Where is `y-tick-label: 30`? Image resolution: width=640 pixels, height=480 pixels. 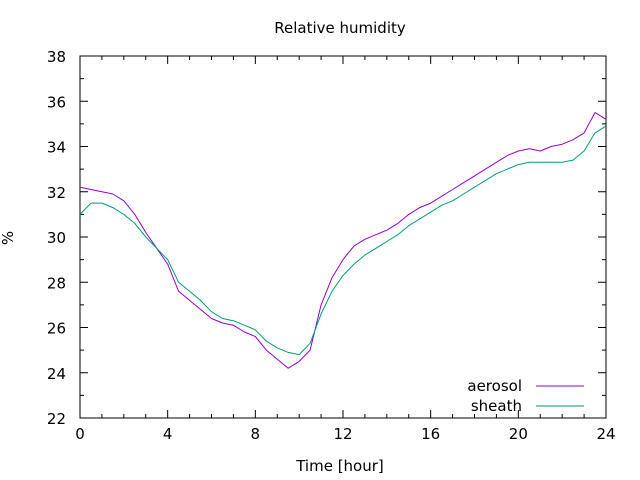 y-tick-label: 30 is located at coordinates (56, 238).